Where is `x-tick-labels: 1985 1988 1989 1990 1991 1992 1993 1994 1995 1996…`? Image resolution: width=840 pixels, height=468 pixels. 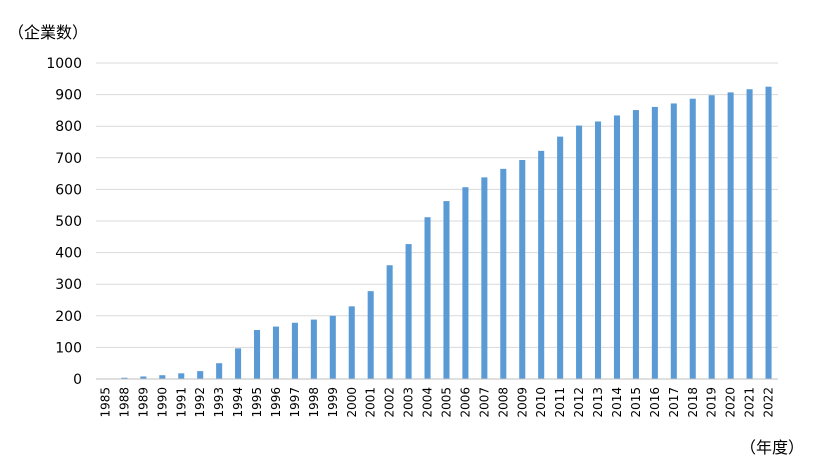
x-tick-labels: 1985 1988 1989 1990 1991 1992 1993 1994 1995 1996… is located at coordinates (436, 402).